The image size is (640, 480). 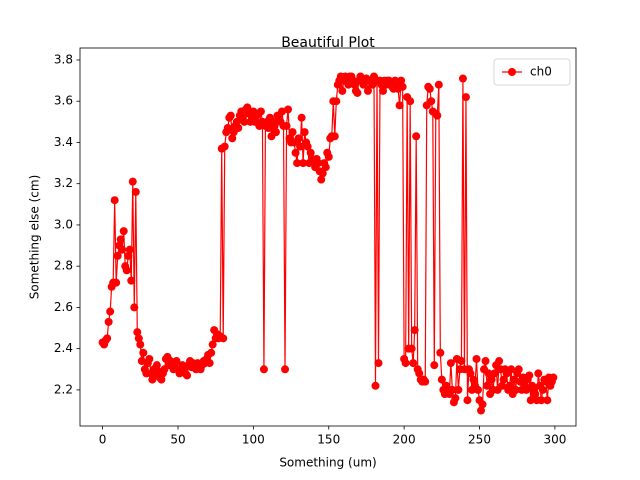 What do you see at coordinates (253, 440) in the screenshot?
I see `x-tick-label: 100` at bounding box center [253, 440].